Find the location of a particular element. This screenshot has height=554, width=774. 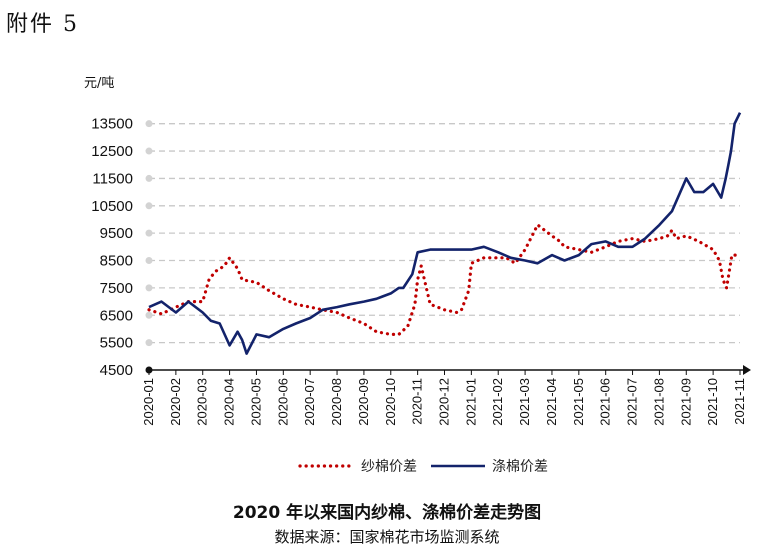

y-tick-label: 5500 is located at coordinates (116, 343).